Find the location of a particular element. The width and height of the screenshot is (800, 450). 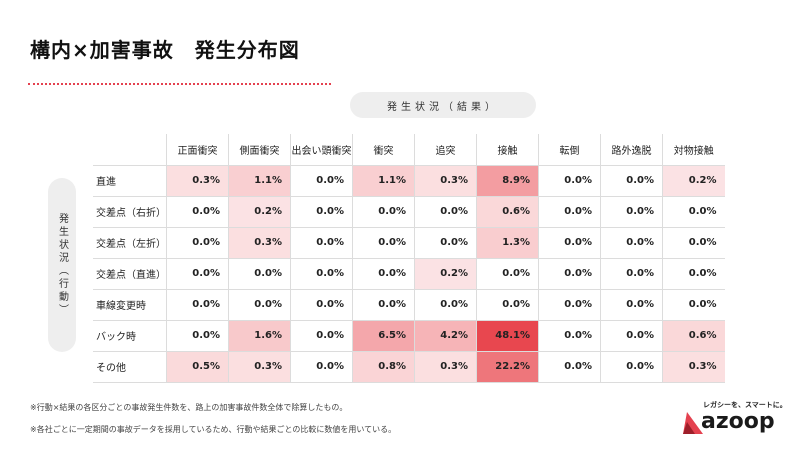

column-header: 接触 is located at coordinates (507, 150).